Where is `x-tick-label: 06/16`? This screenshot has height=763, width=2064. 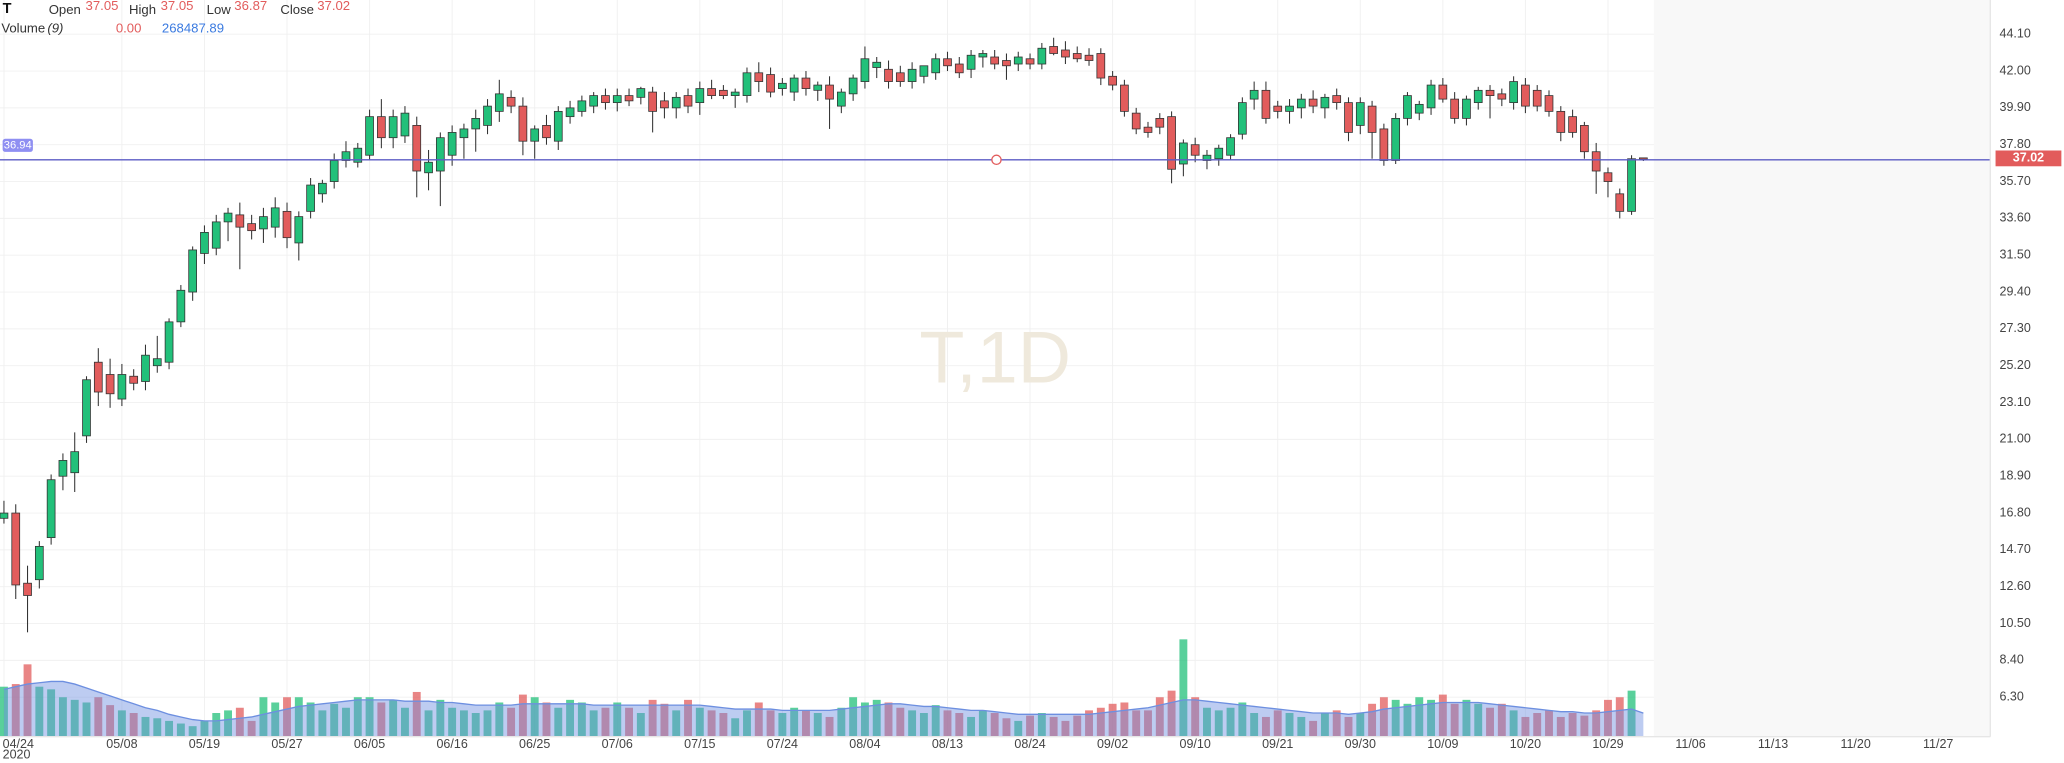 x-tick-label: 06/16 is located at coordinates (451, 744).